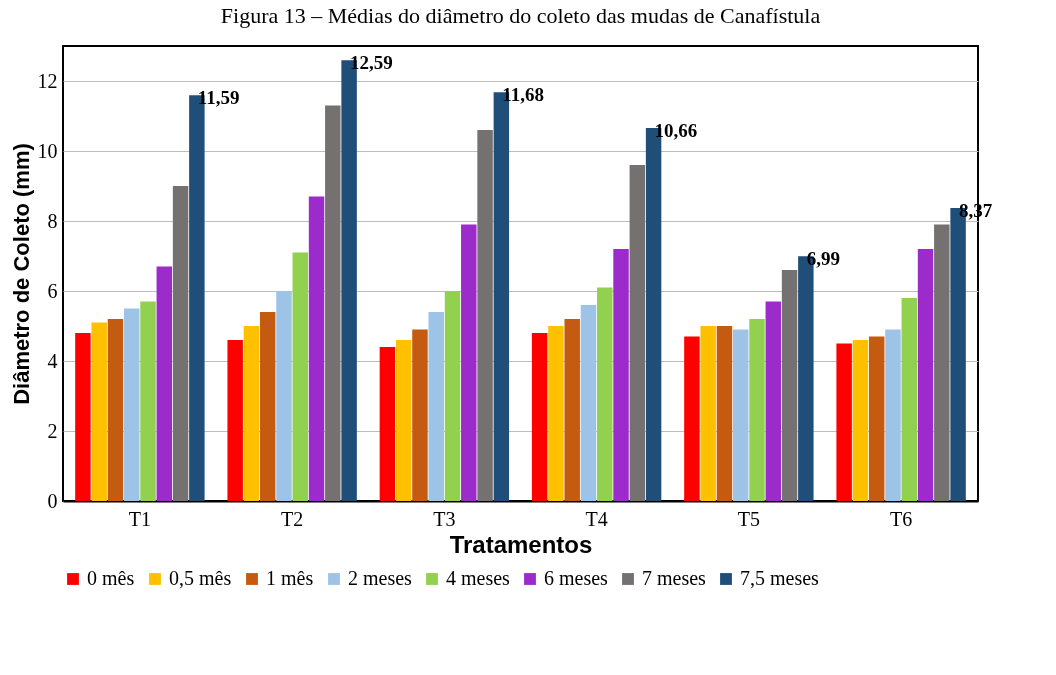 Image resolution: width=1056 pixels, height=675 pixels. What do you see at coordinates (520, 15) in the screenshot?
I see `chart-title: Figura 13 – Médias do diâmetro do coleto das mudas de Canafístula` at bounding box center [520, 15].